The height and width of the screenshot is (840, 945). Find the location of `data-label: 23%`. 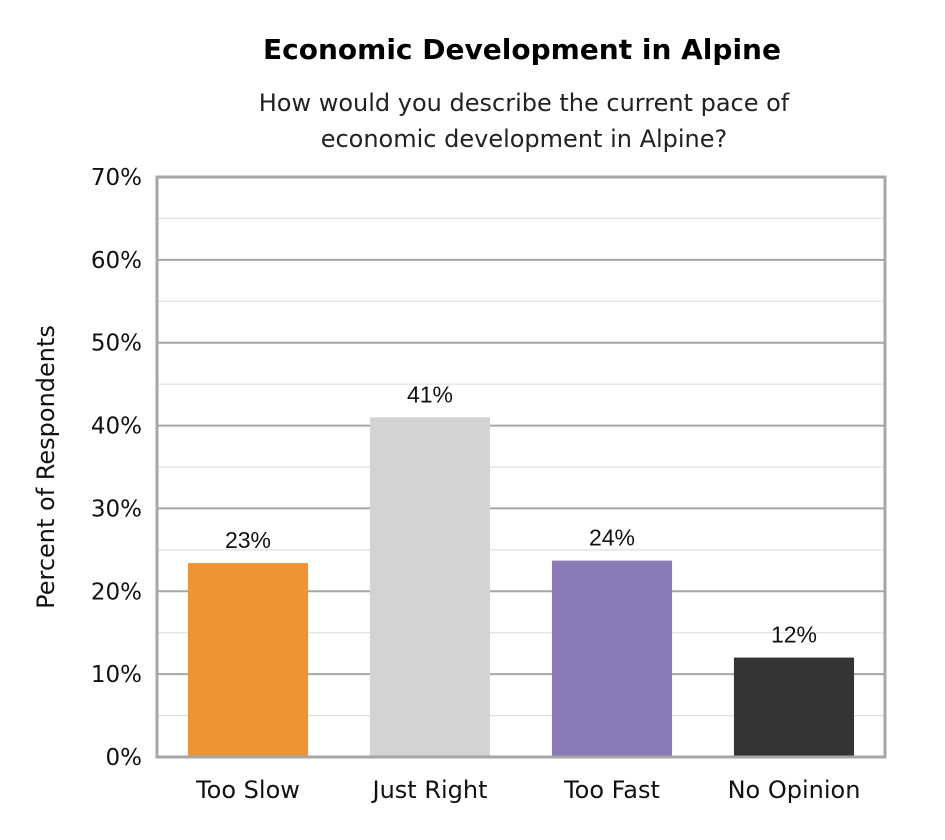

data-label: 23% is located at coordinates (248, 540).